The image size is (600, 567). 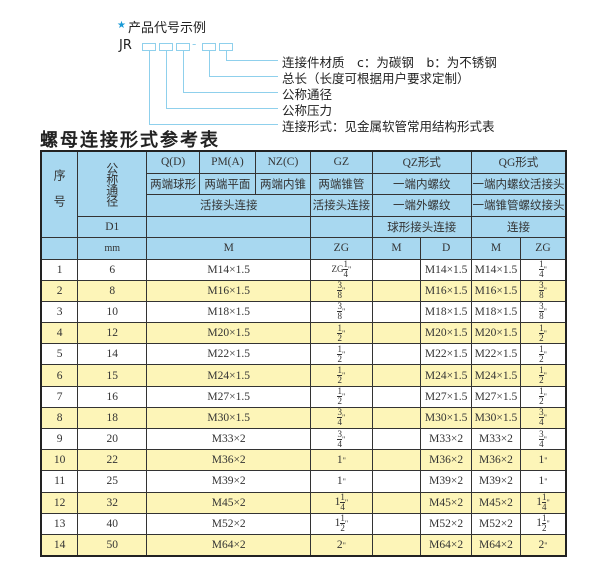 What do you see at coordinates (518, 183) in the screenshot?
I see `header-qg-desc1: 一端内螺纹活接头` at bounding box center [518, 183].